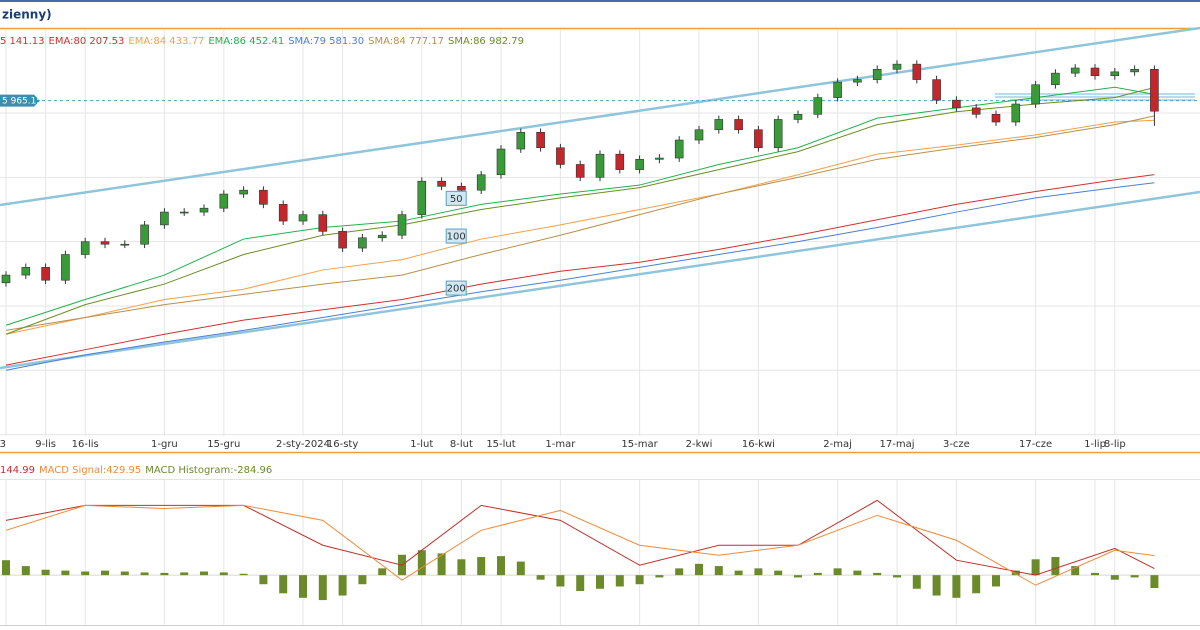  Describe the element at coordinates (1115, 444) in the screenshot. I see `x-tick-label: 8-lip` at that location.